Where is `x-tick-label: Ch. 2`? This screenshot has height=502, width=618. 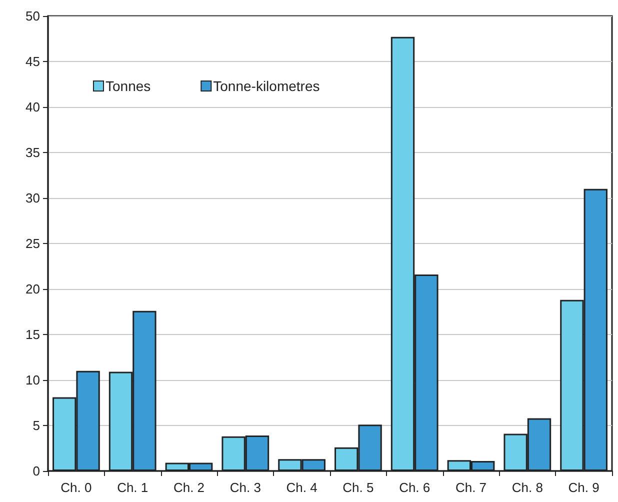 x-tick-label: Ch. 2 is located at coordinates (189, 487).